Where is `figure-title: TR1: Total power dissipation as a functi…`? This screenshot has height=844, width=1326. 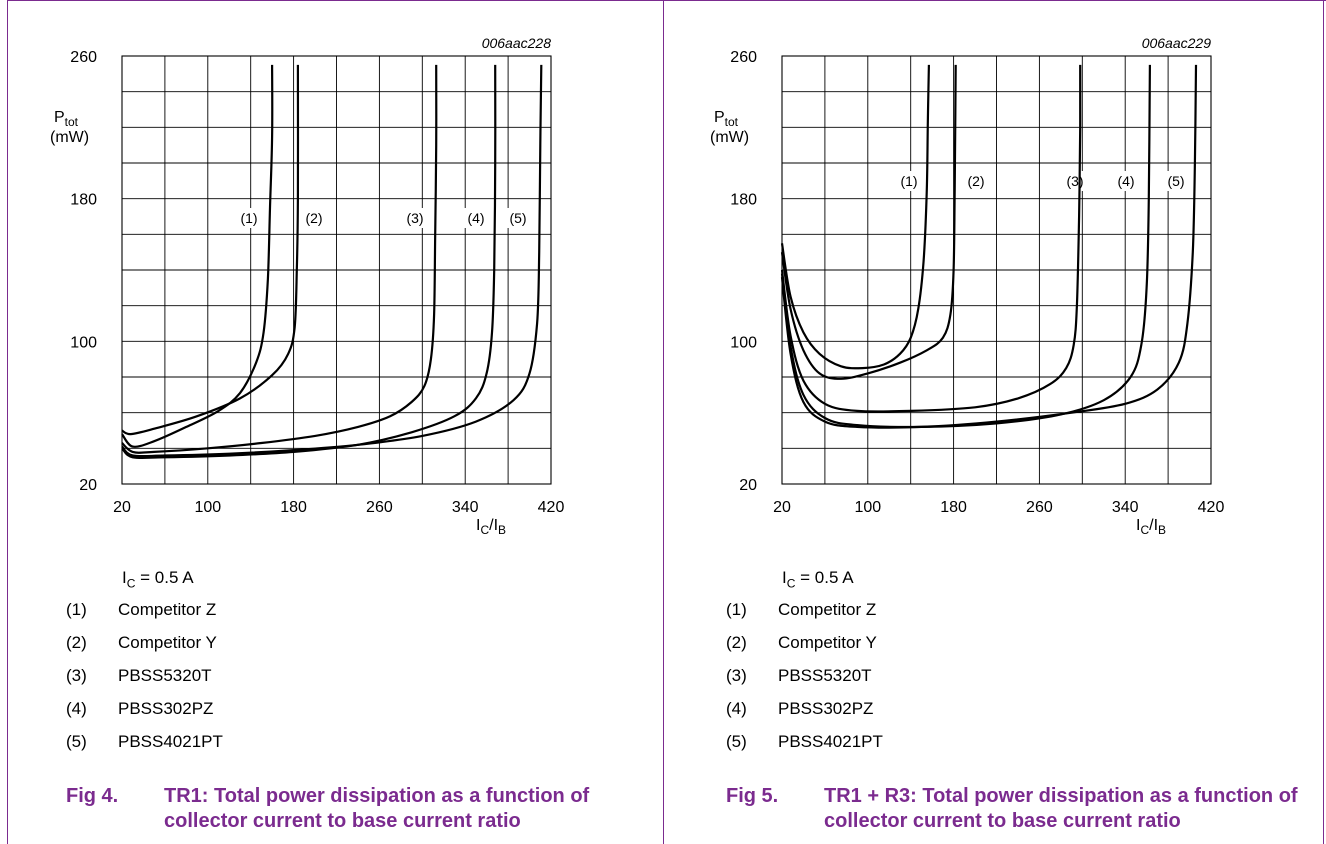
figure-title: TR1: Total power dissipation as a functi… is located at coordinates (377, 808).